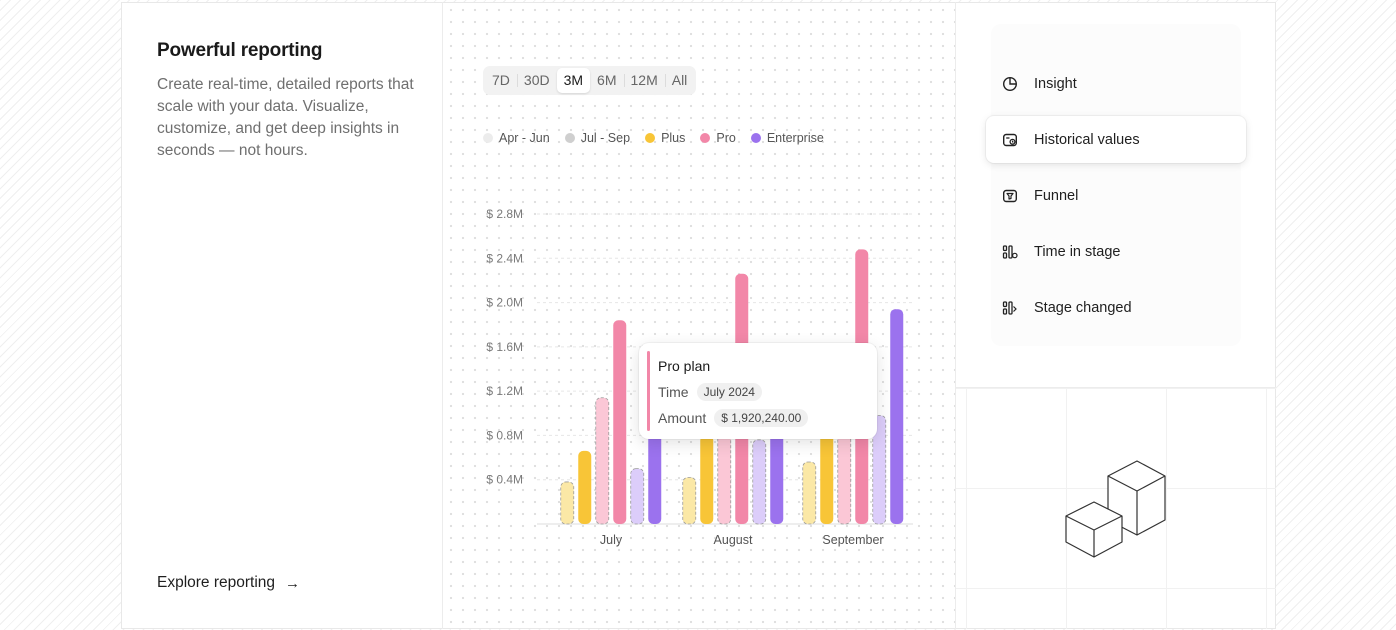 The height and width of the screenshot is (630, 1396). What do you see at coordinates (504, 435) in the screenshot?
I see `y-tick-label: $ 0.8M` at bounding box center [504, 435].